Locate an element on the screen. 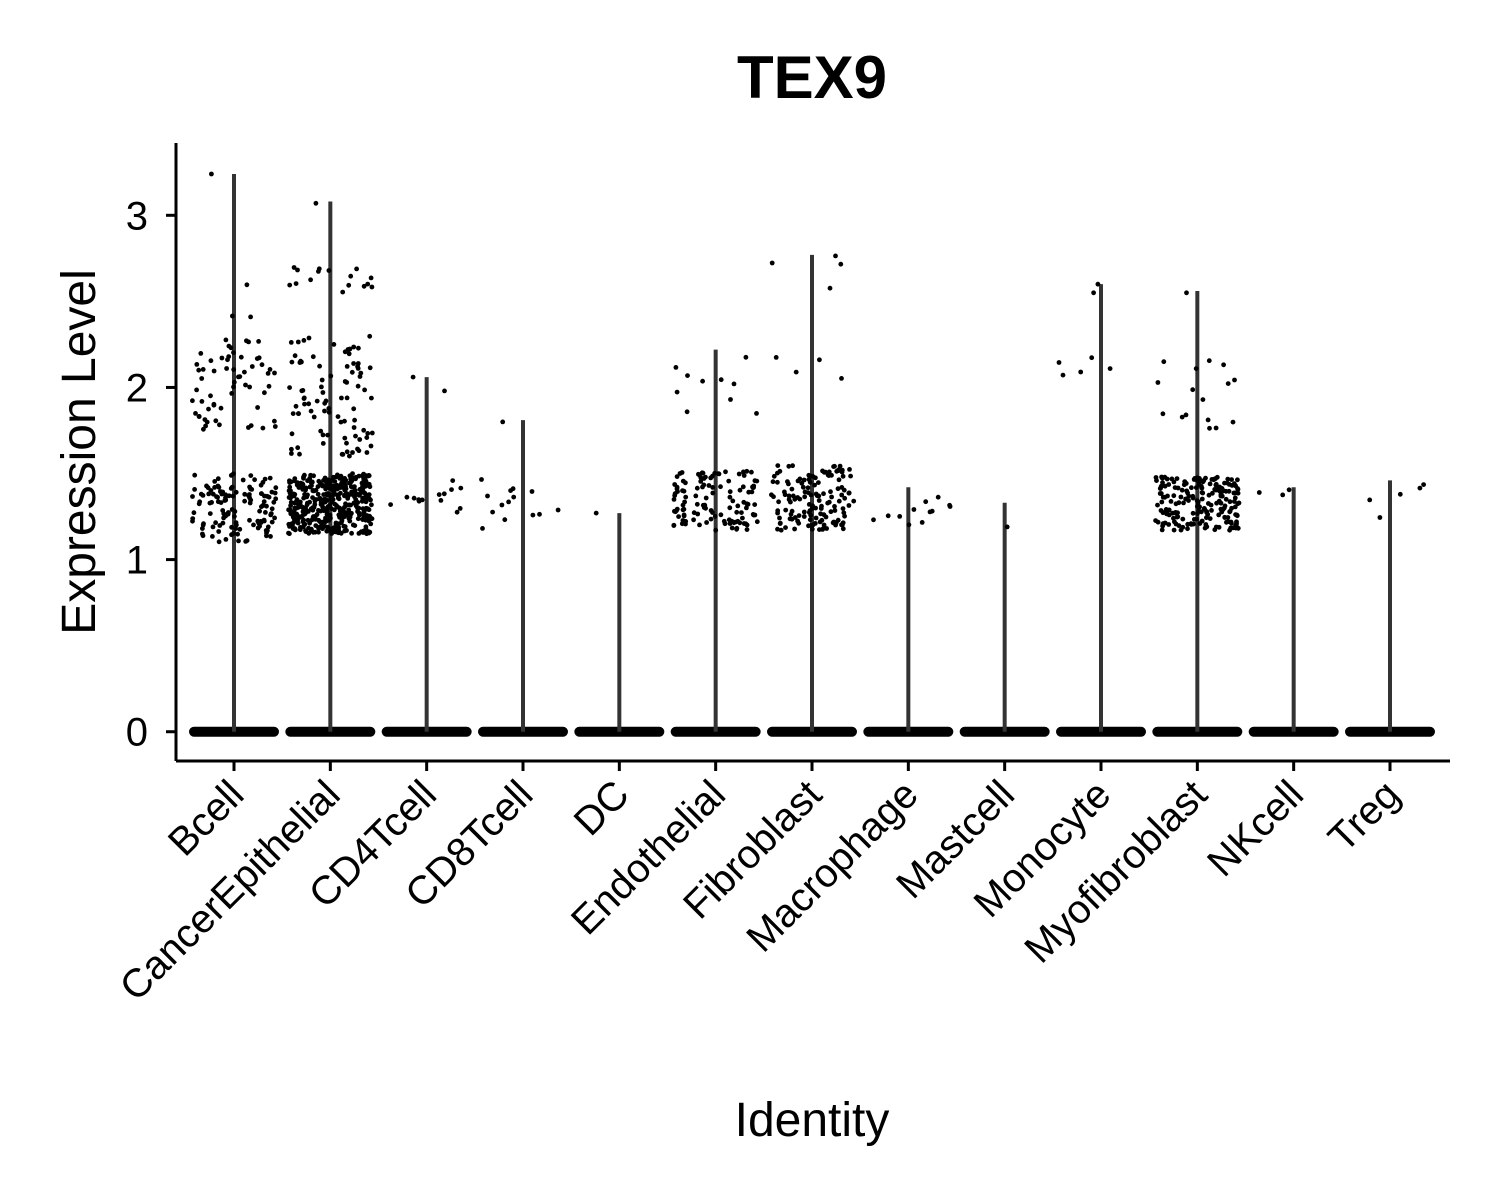 This screenshot has height=1200, width=1500. category-group-Bcell is located at coordinates (234, 454).